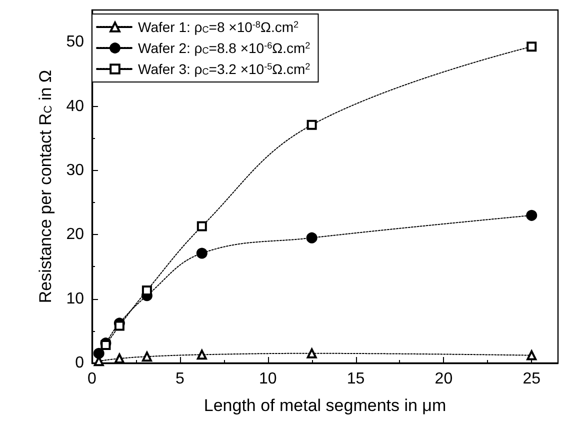  What do you see at coordinates (79, 363) in the screenshot?
I see `y-tick-label: 0` at bounding box center [79, 363].